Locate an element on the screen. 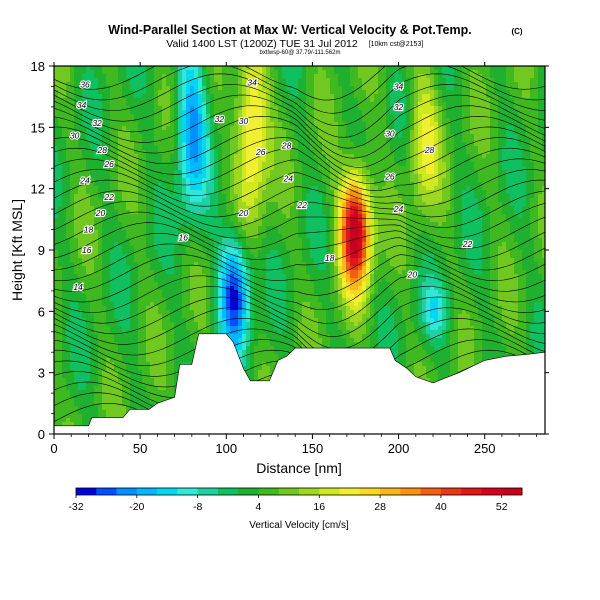  chart-subtitle: Valid 1400 LST (1200Z) TUE 31 Jul 2012 is located at coordinates (262, 44).